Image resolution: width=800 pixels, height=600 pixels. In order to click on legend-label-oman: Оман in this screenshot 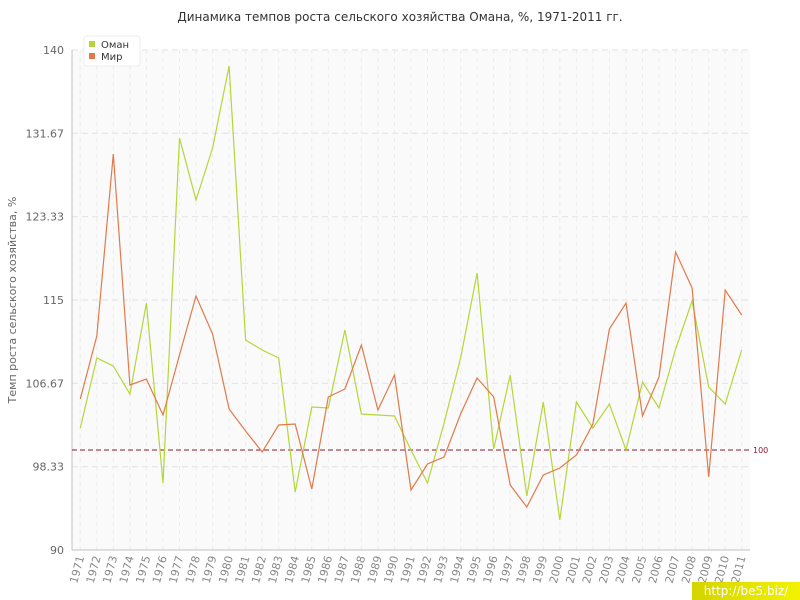, I will do `click(115, 45)`.